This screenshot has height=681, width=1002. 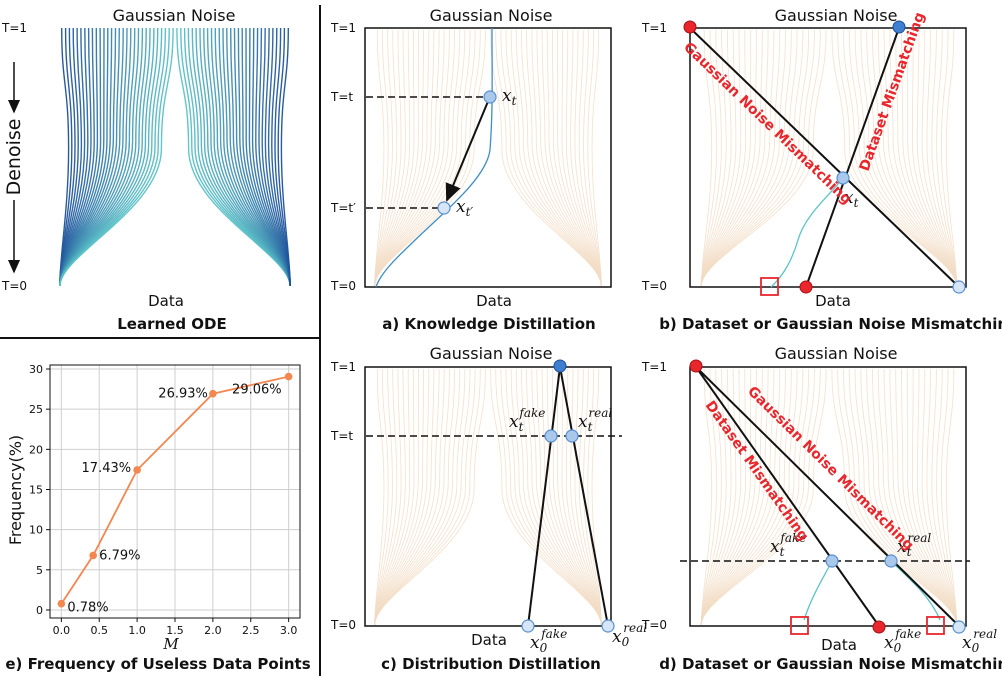 What do you see at coordinates (87, 608) in the screenshot?
I see `chart-data-label: 0.78%` at bounding box center [87, 608].